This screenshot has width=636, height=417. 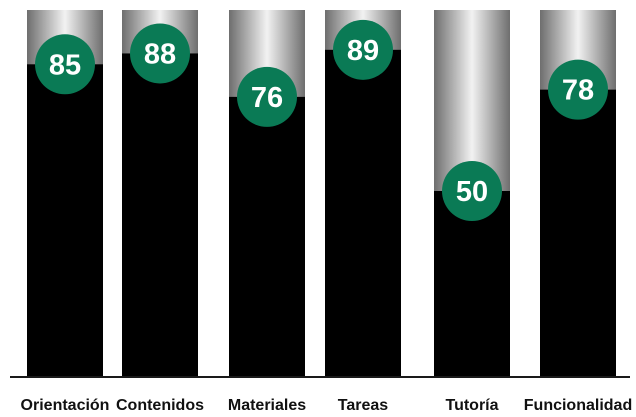 I want to click on bar-orientacion, so click(x=65, y=221).